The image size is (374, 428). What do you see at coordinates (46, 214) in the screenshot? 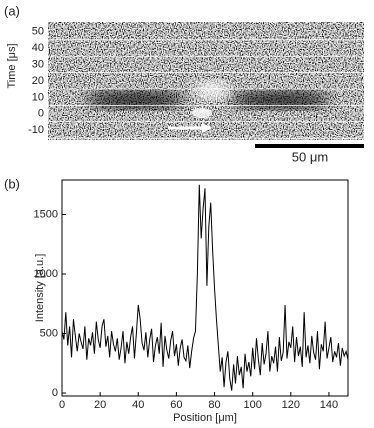
I see `y-tick-label: 1500` at bounding box center [46, 214].